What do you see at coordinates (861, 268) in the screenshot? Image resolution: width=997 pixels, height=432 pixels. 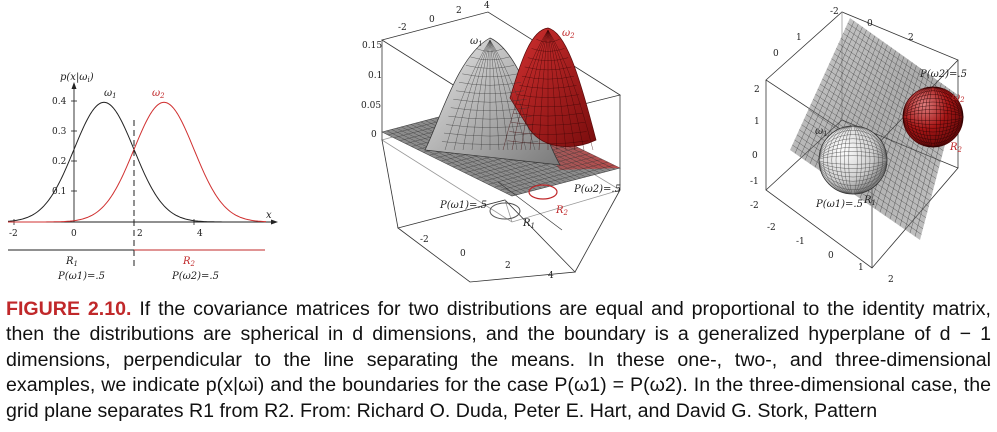 I see `bottom-tick-label: 1` at bounding box center [861, 268].